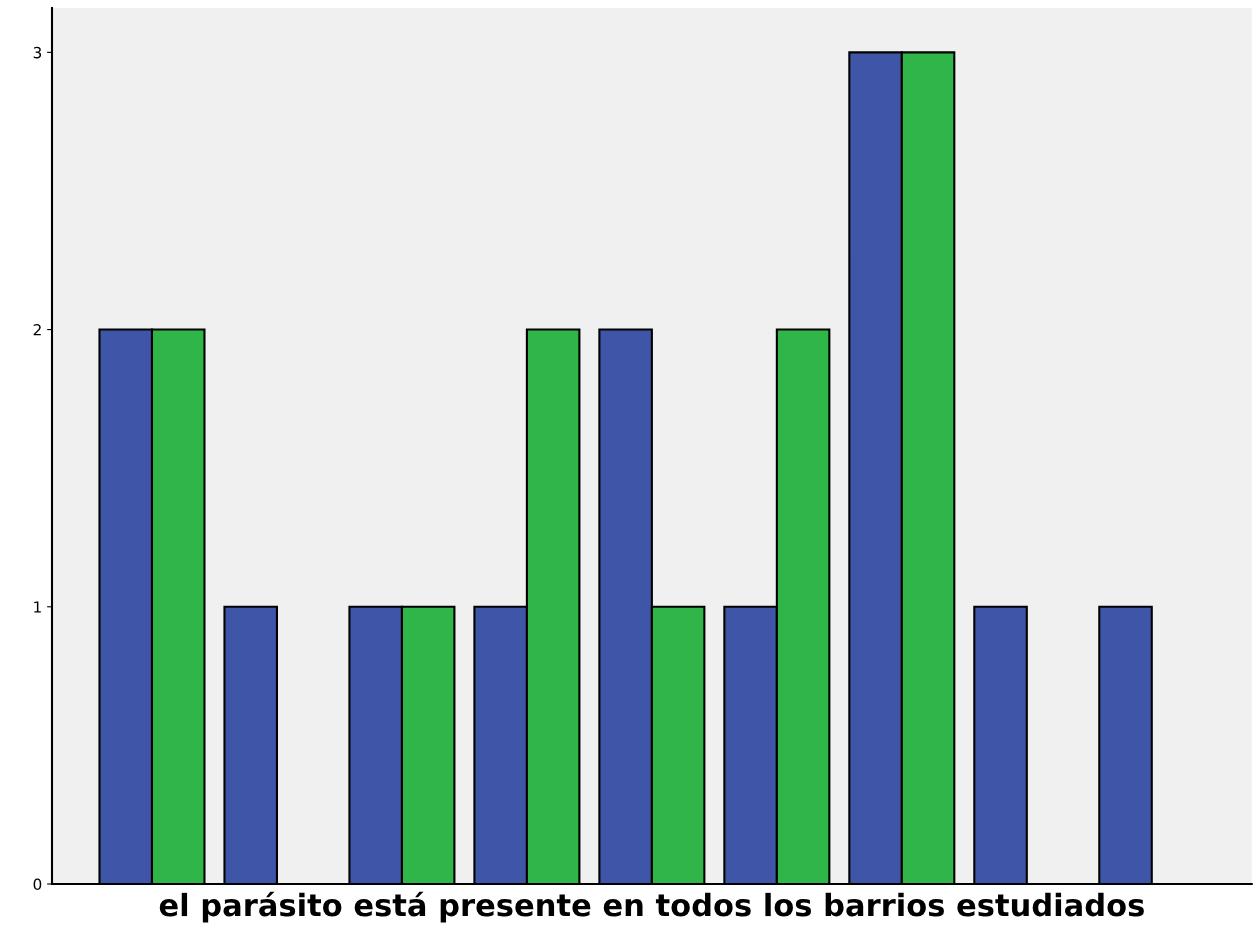  Describe the element at coordinates (651, 907) in the screenshot. I see `x-axis-title: el parásito está presente en todos los barrios estudiados` at that location.